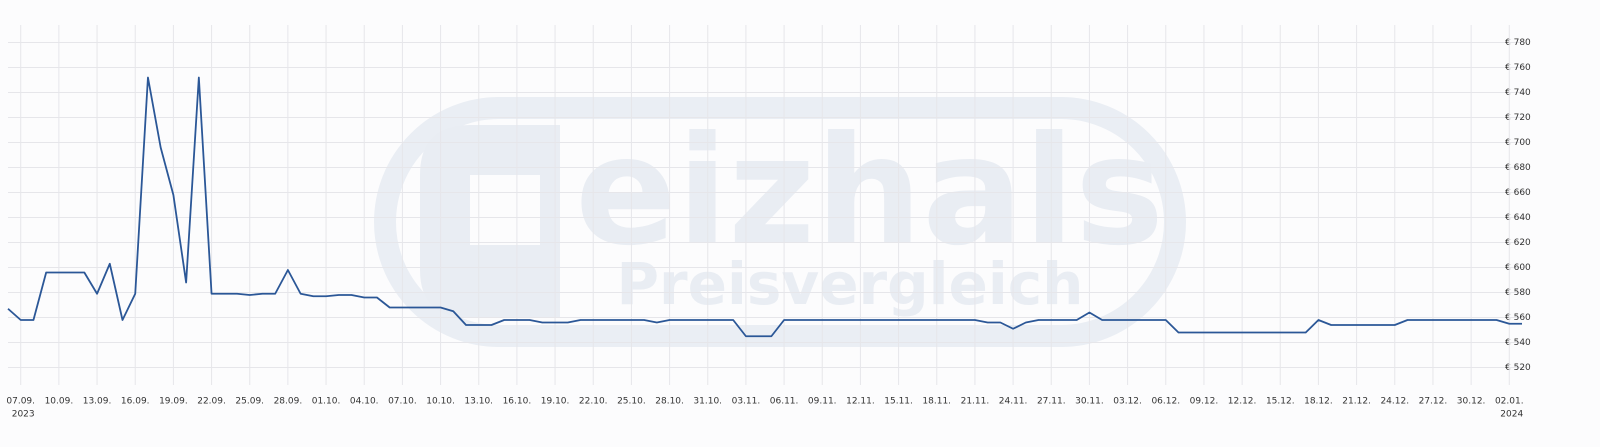 This screenshot has width=1600, height=447. Describe the element at coordinates (822, 402) in the screenshot. I see `x-tick-label: 09.11.` at that location.